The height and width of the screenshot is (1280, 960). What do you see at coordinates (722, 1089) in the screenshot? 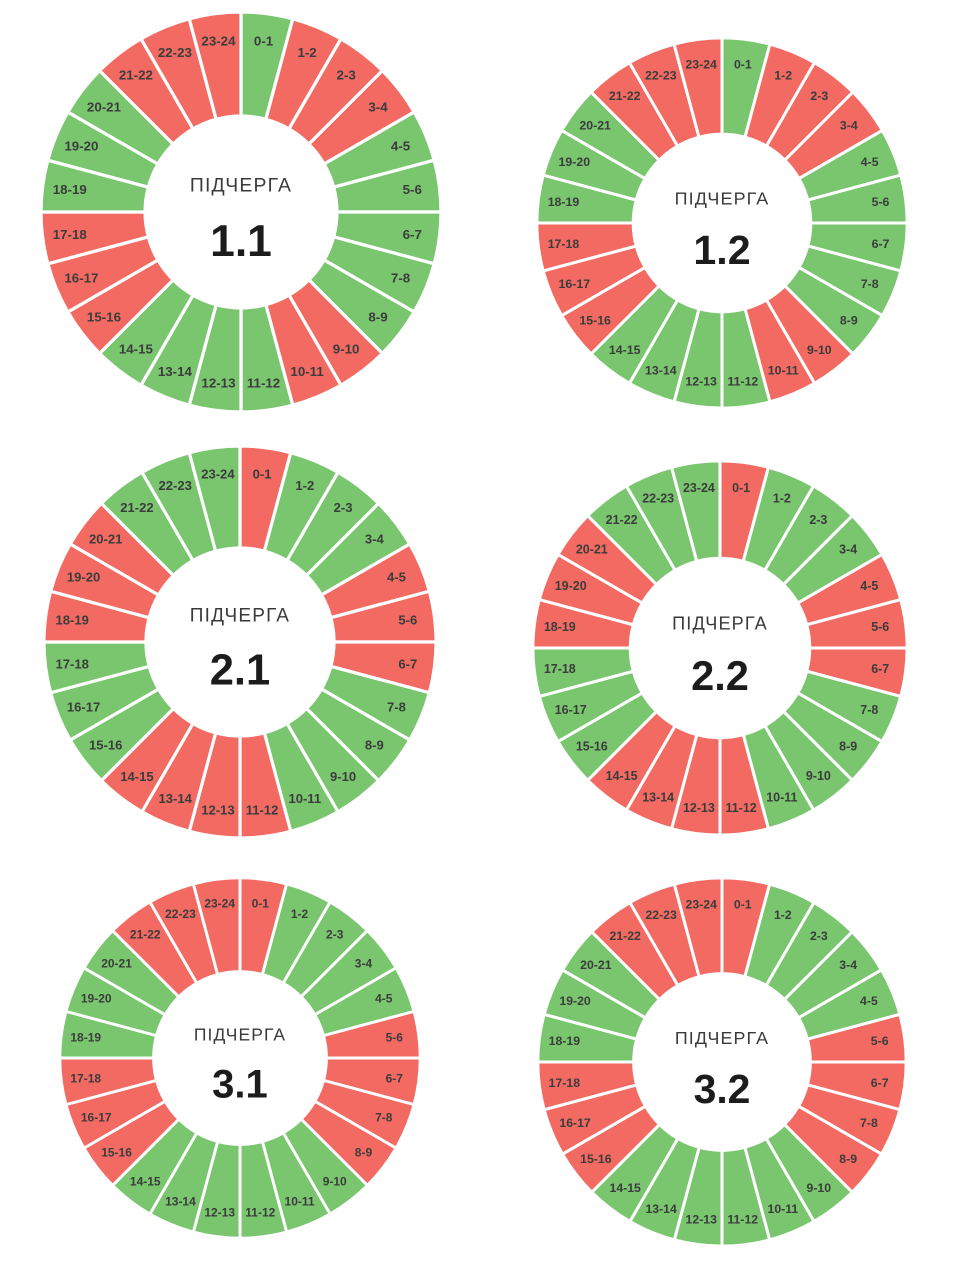
I see `center-number-3.2: 3.2` at bounding box center [722, 1089].